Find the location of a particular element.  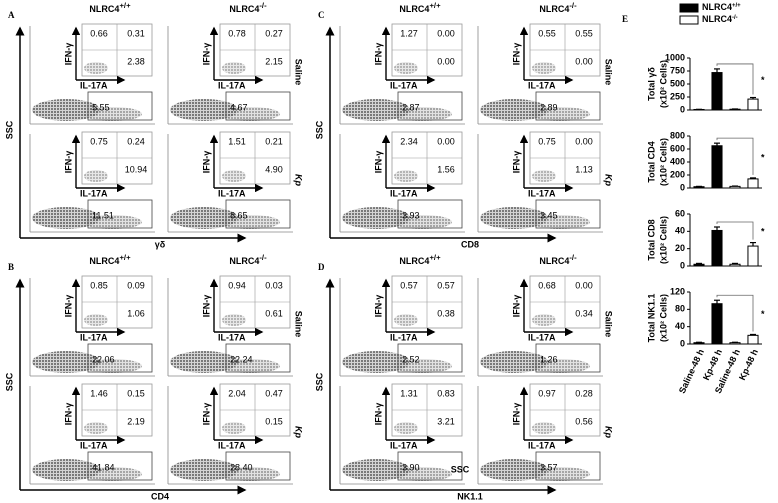

panel-letter: E is located at coordinates (625, 19).